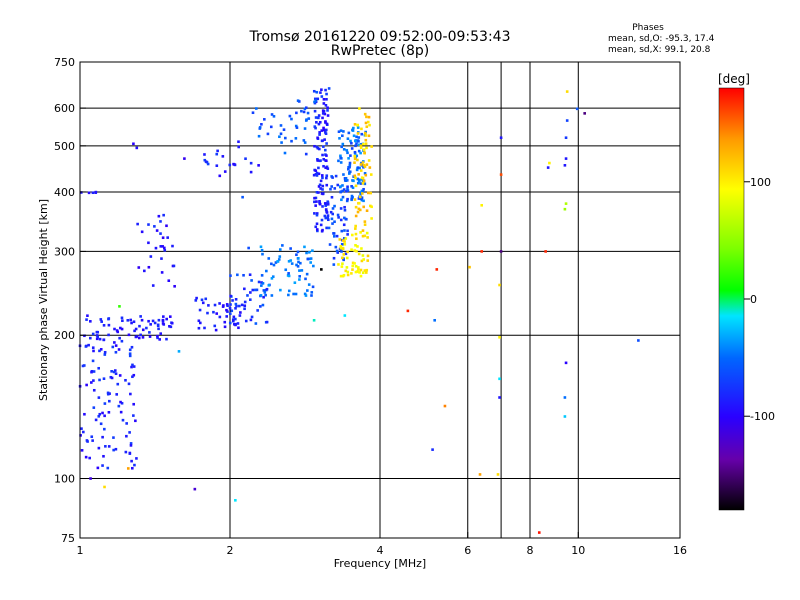 The image size is (800, 600). Describe the element at coordinates (70, 300) in the screenshot. I see `y-axis-ticks: 75 100 200 300 400 500 600 750` at that location.